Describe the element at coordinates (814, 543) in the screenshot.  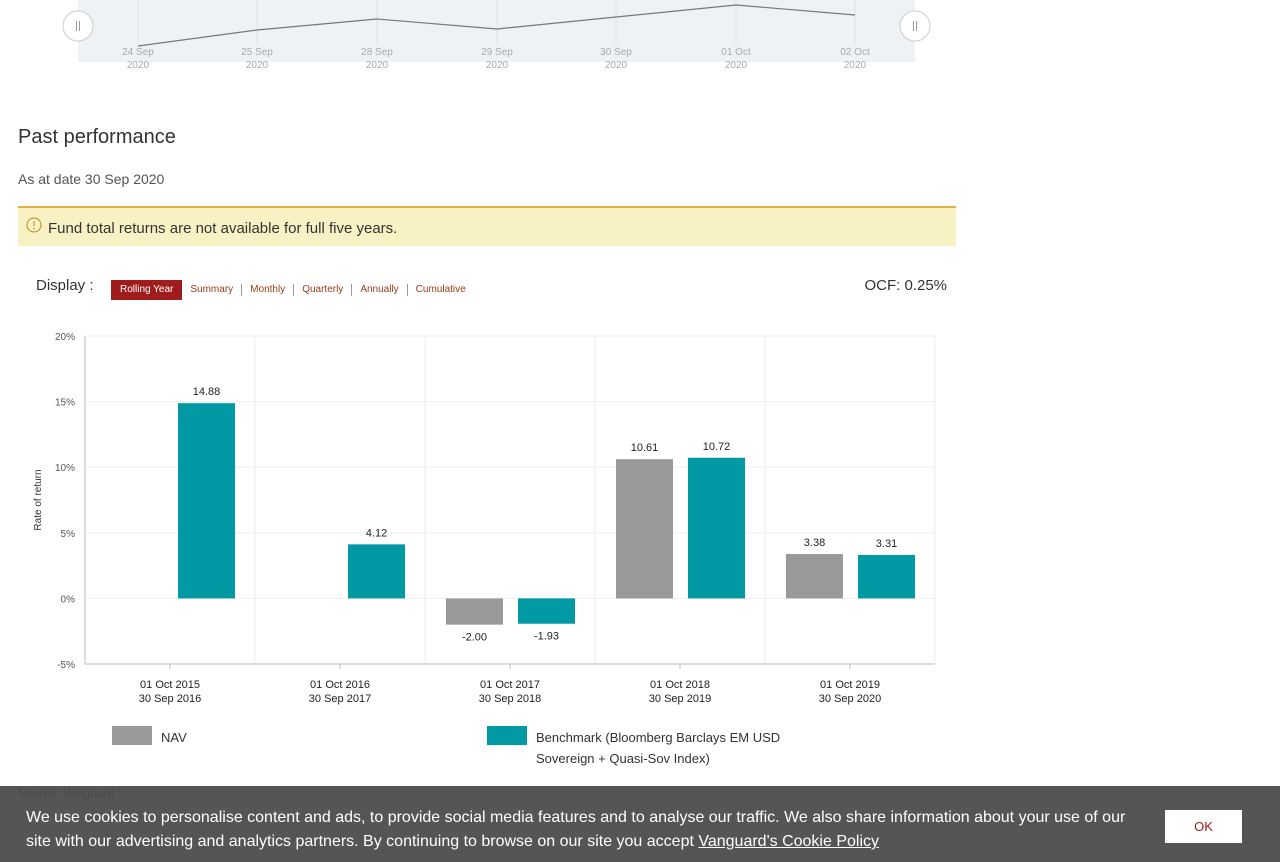
I see `value-label: 3.38` at that location.